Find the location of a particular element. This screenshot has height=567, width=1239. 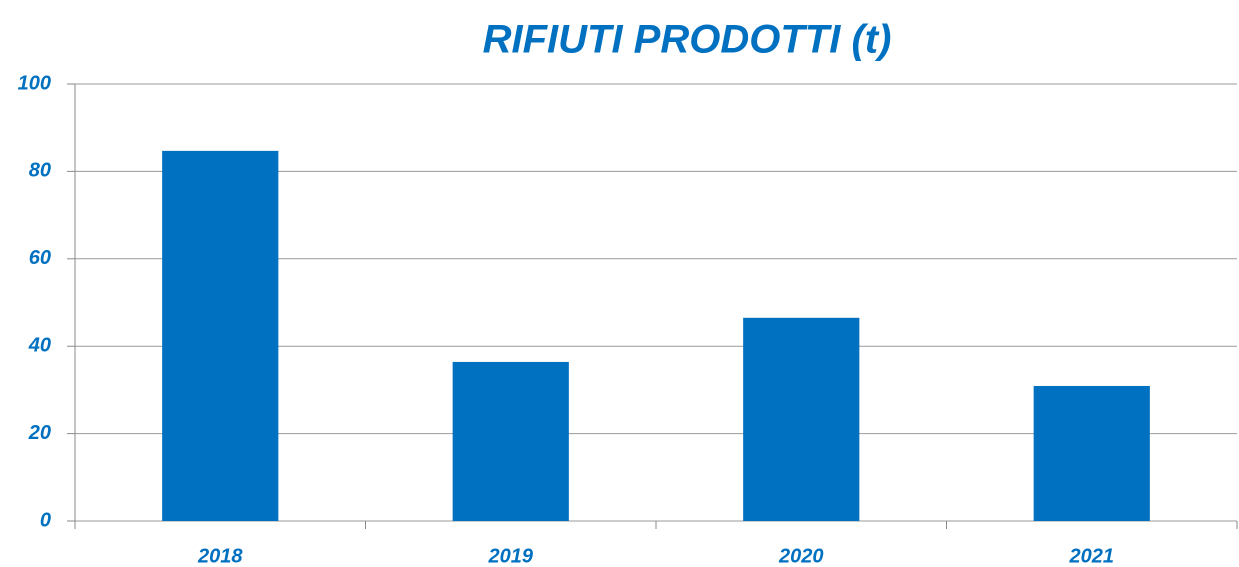

y-tick-label: 0 is located at coordinates (45, 520).